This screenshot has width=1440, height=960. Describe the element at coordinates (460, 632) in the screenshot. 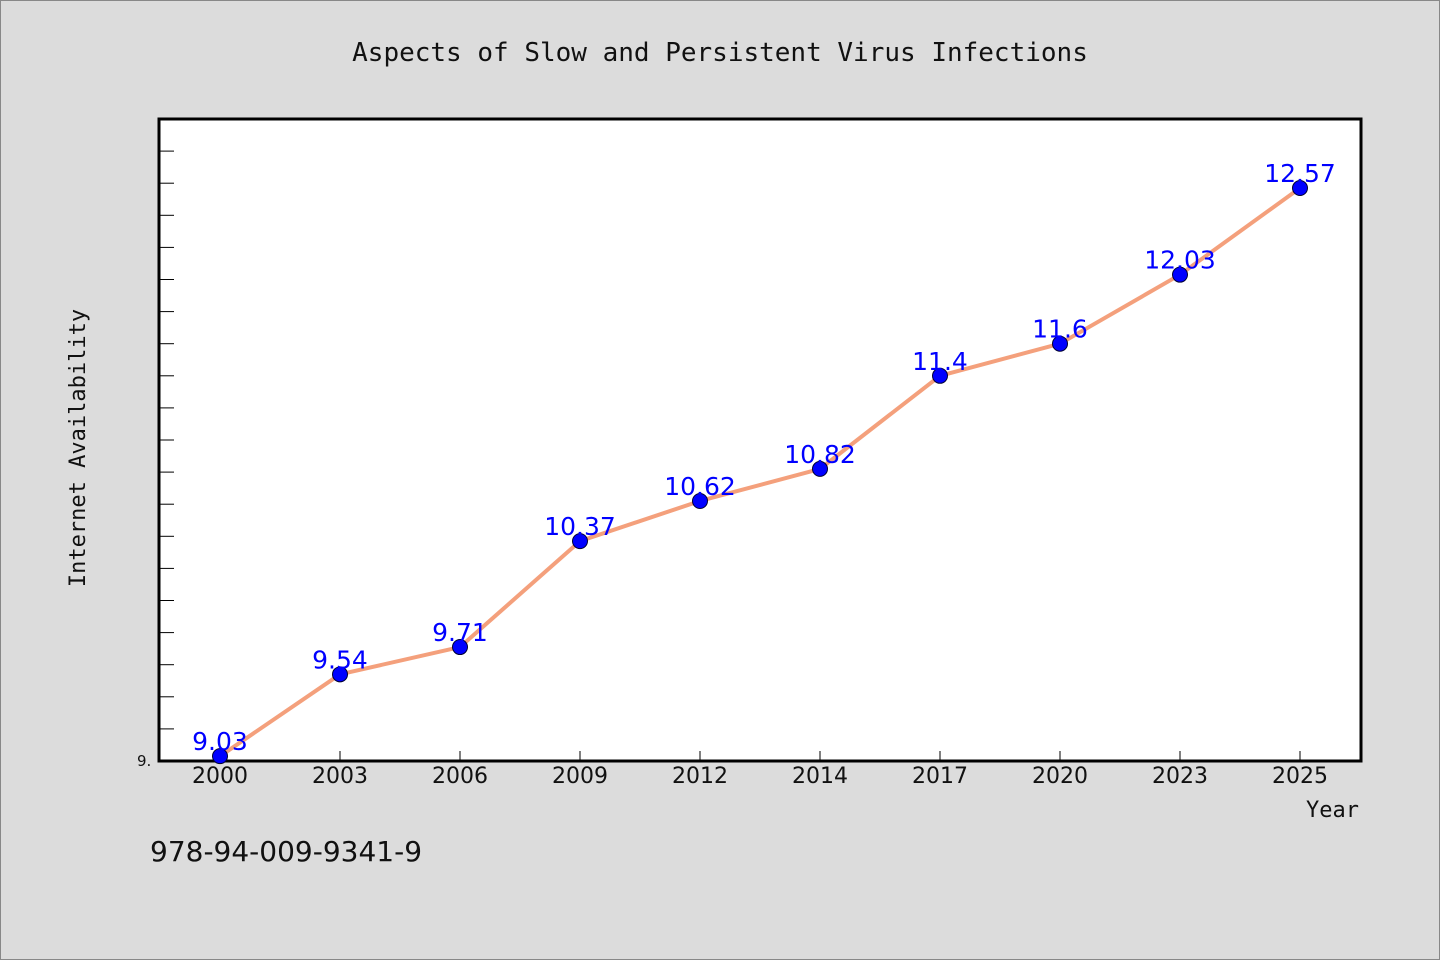

I see `data-label: 9.71` at that location.